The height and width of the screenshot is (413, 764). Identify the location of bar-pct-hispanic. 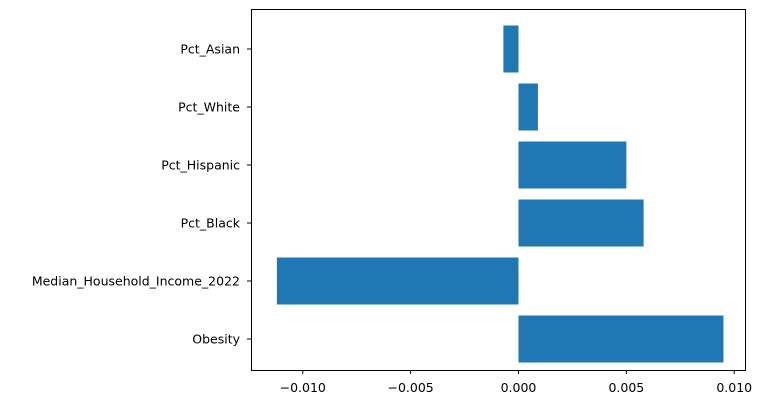
(572, 165).